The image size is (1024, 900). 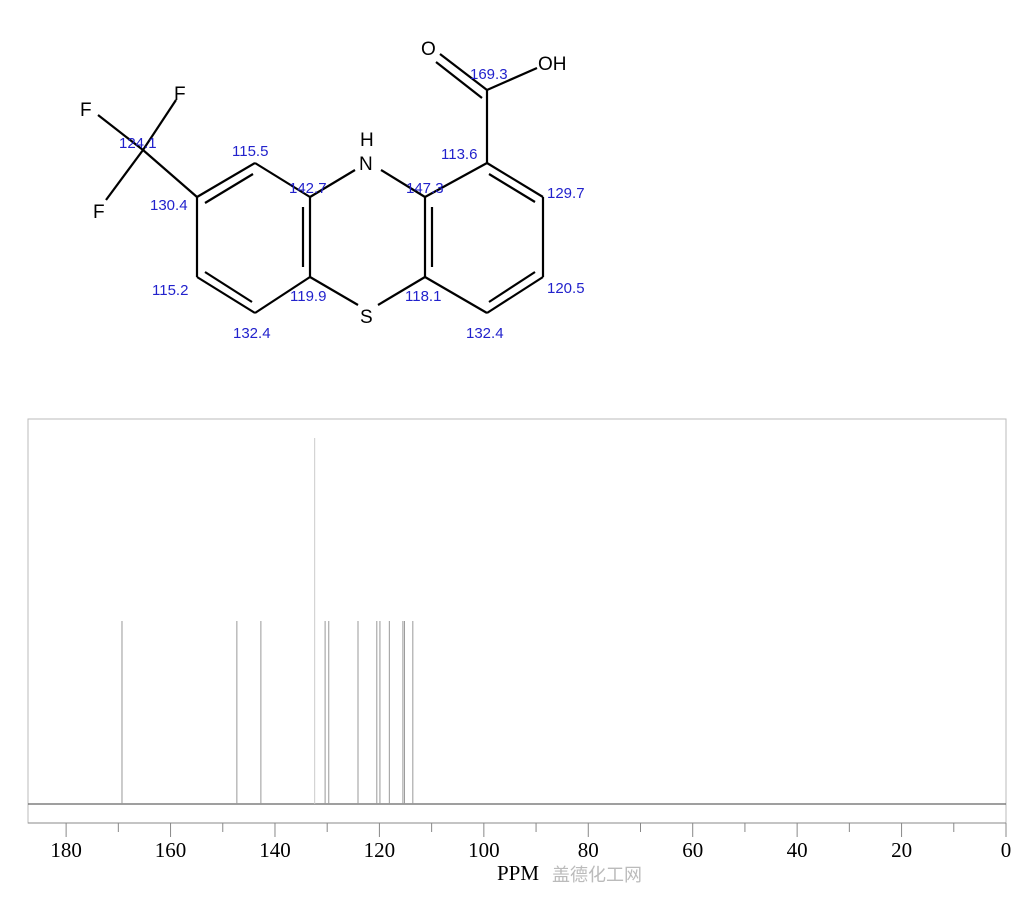 What do you see at coordinates (901, 850) in the screenshot?
I see `x-tick-label: 20` at bounding box center [901, 850].